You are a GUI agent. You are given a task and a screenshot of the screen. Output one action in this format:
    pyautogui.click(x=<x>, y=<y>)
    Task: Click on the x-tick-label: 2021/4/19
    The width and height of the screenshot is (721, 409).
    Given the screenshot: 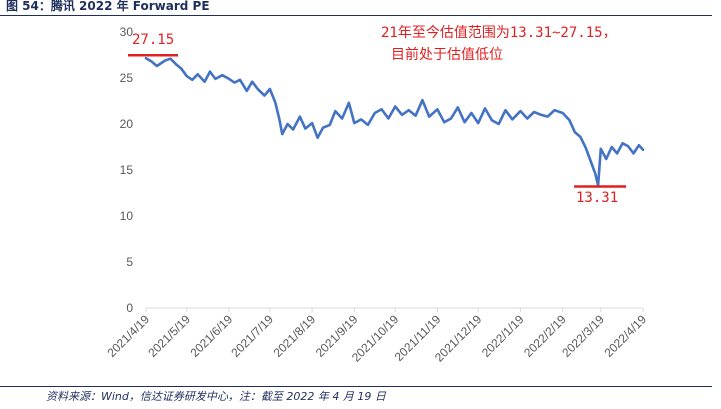 What is the action you would take?
    pyautogui.click(x=128, y=336)
    